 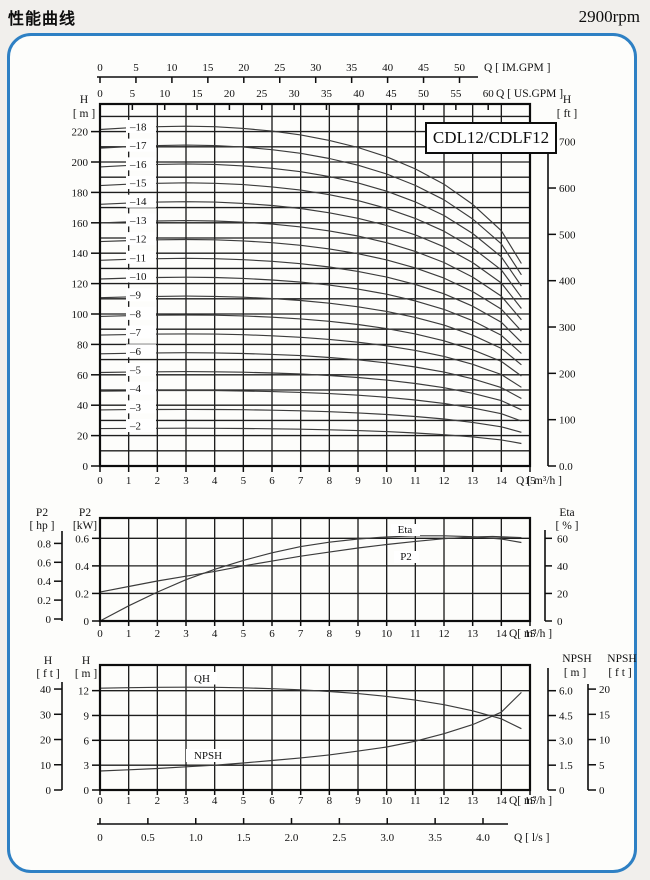 I want to click on q-imgpm-tick-label: 35, so click(x=352, y=68).